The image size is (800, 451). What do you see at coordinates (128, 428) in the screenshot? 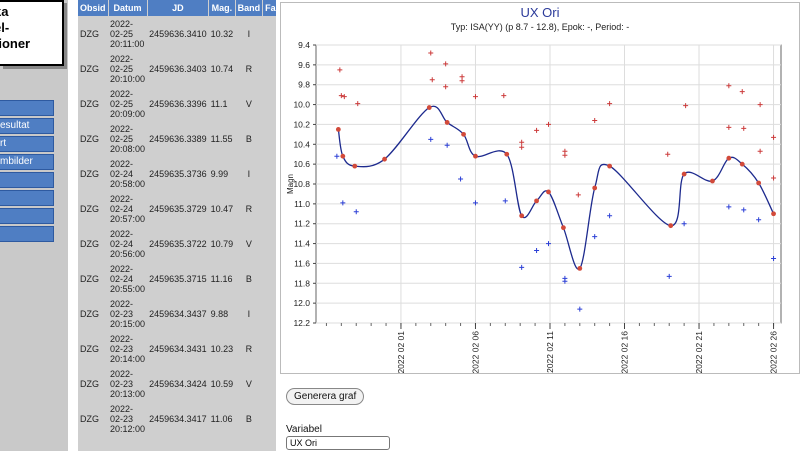
I see `cell-datum-line: 20:12:00` at bounding box center [128, 428].